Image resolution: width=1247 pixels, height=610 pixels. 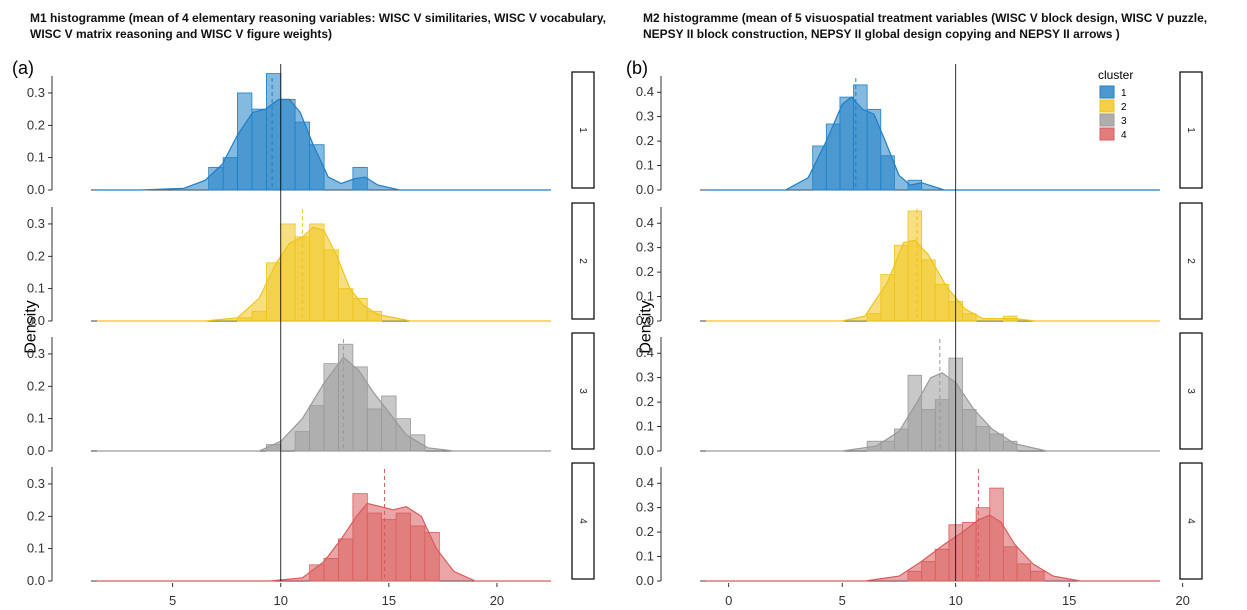 What do you see at coordinates (23, 68) in the screenshot?
I see `panel-label-a: (a)` at bounding box center [23, 68].